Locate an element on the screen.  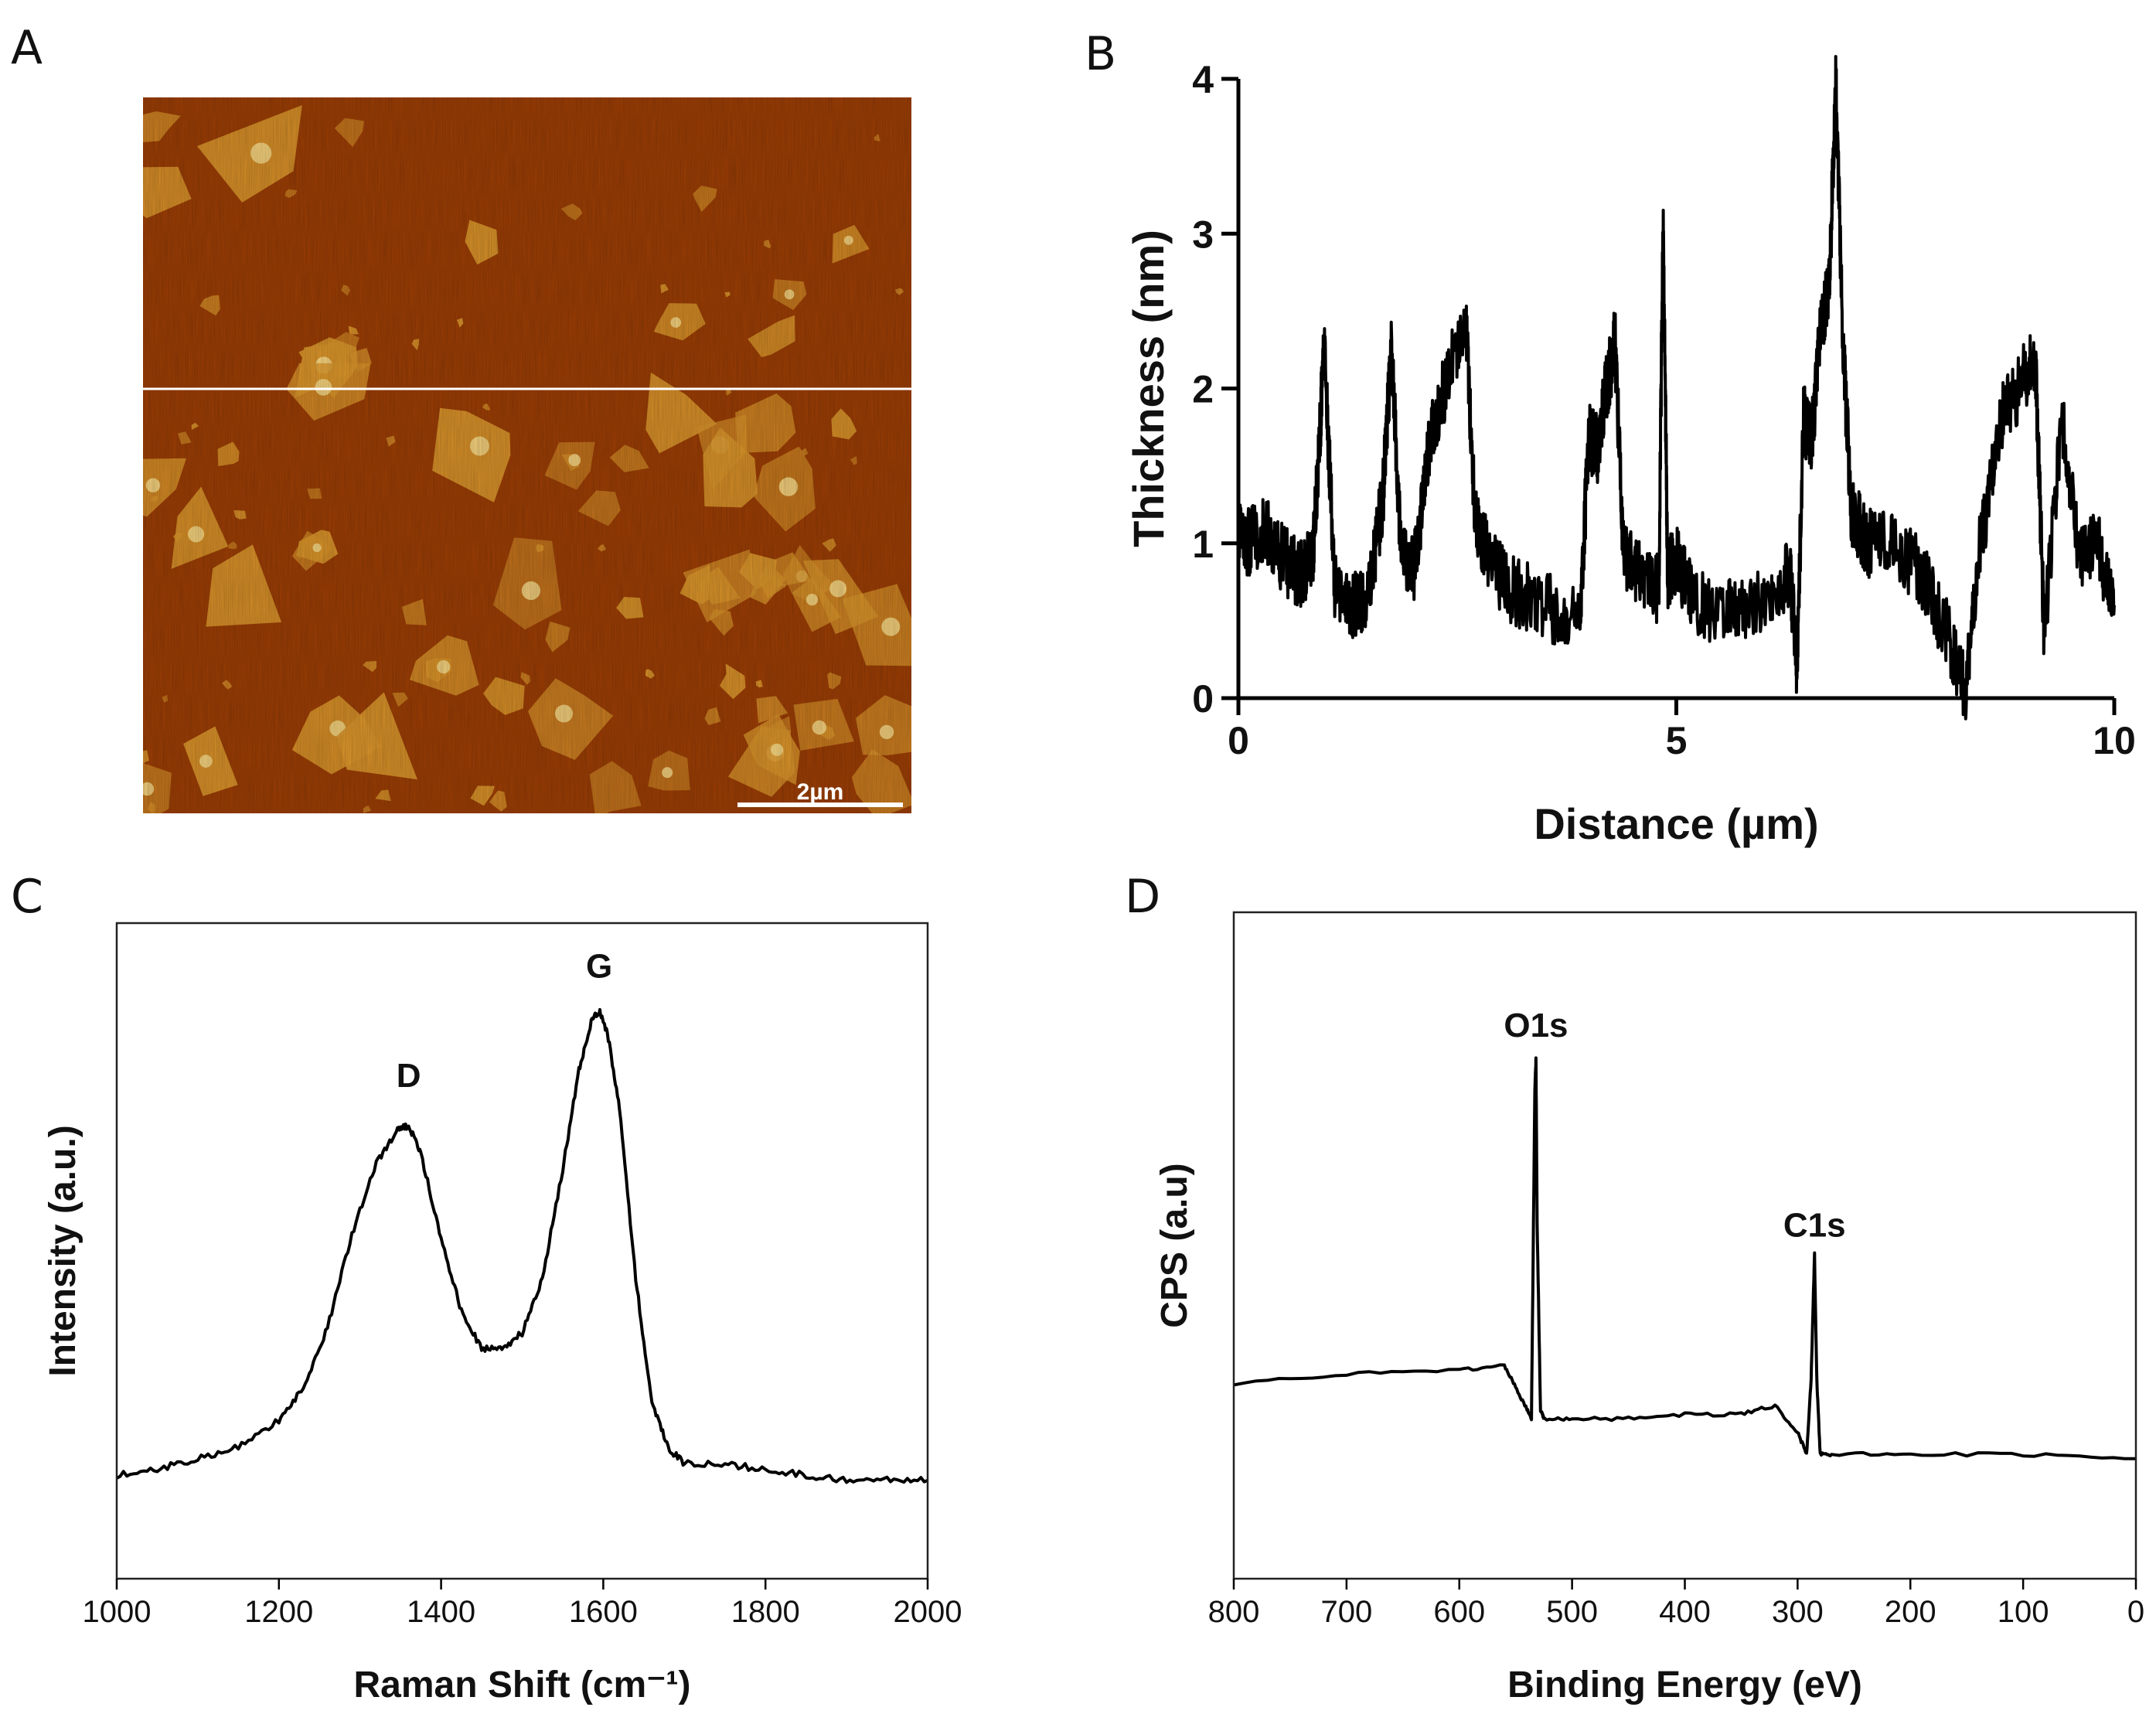
peak-label: C1s is located at coordinates (1814, 1226).